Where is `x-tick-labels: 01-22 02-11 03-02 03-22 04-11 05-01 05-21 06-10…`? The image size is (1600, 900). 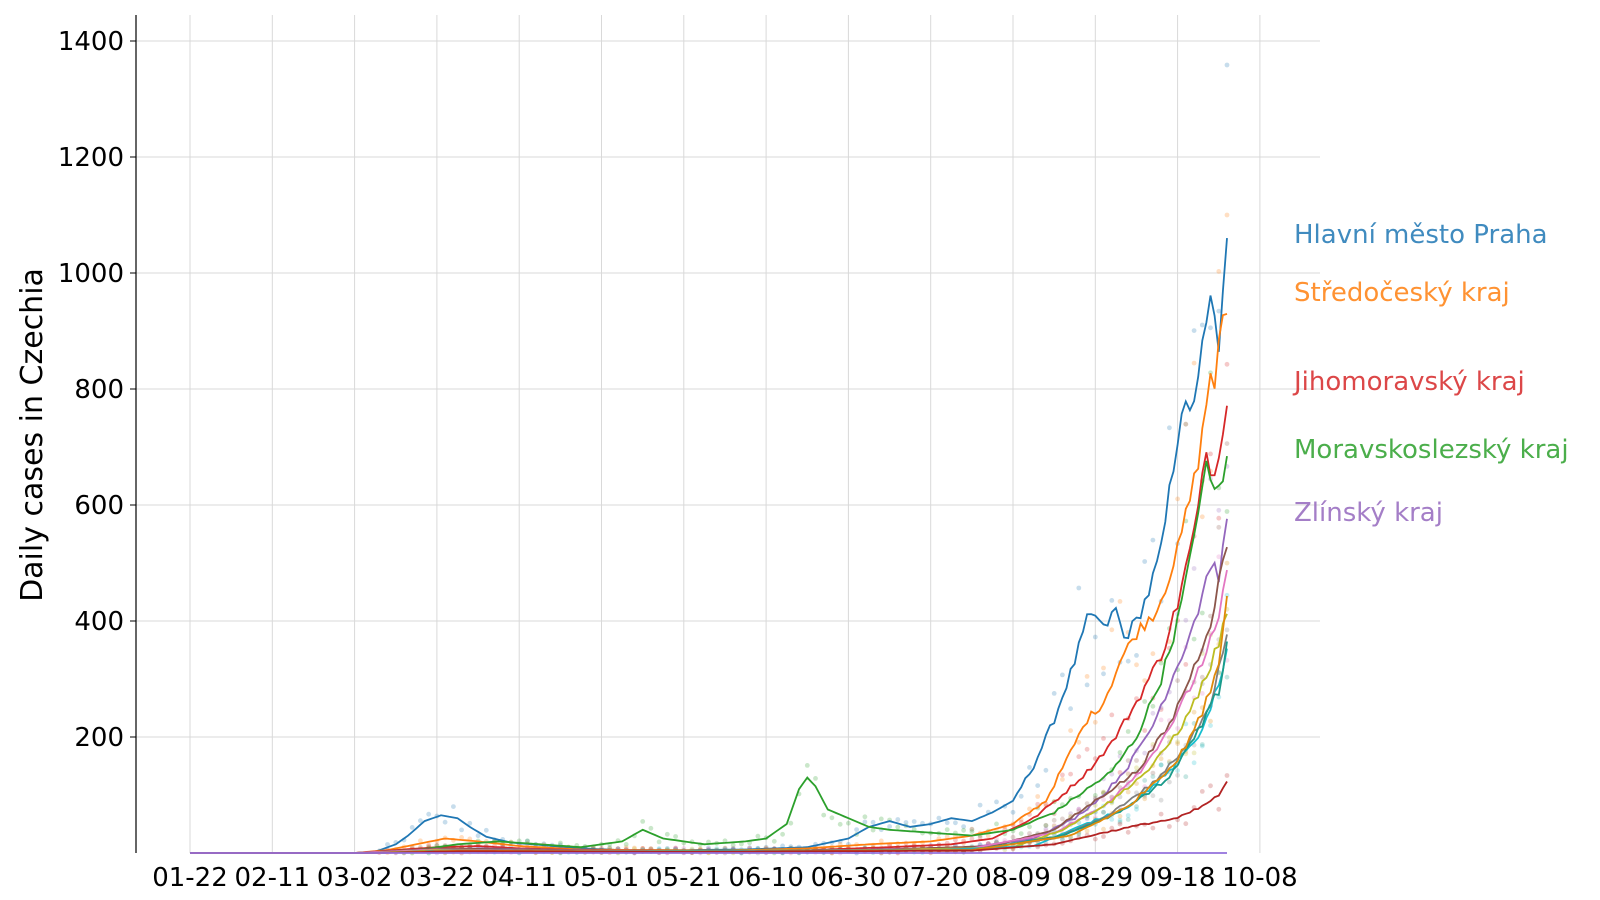 x-tick-labels: 01-22 02-11 03-02 03-22 04-11 05-01 05-21 06-10… is located at coordinates (724, 878).